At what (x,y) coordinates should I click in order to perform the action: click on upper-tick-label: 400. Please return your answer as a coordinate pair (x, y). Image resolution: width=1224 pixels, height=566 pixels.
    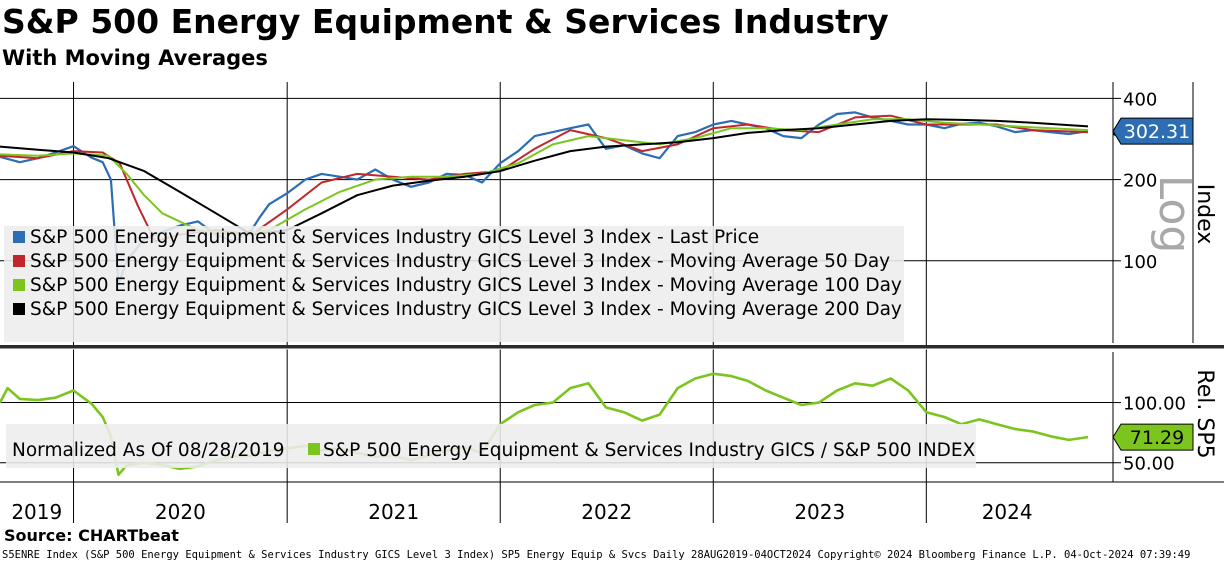
    Looking at the image, I should click on (1140, 99).